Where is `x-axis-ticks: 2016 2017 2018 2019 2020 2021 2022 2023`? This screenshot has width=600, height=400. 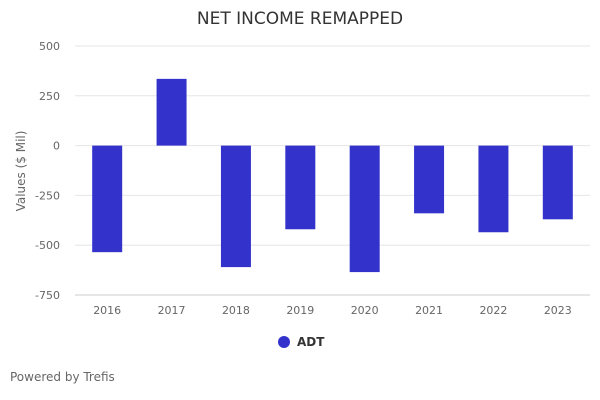 x-axis-ticks: 2016 2017 2018 2019 2020 2021 2022 2023 is located at coordinates (332, 310).